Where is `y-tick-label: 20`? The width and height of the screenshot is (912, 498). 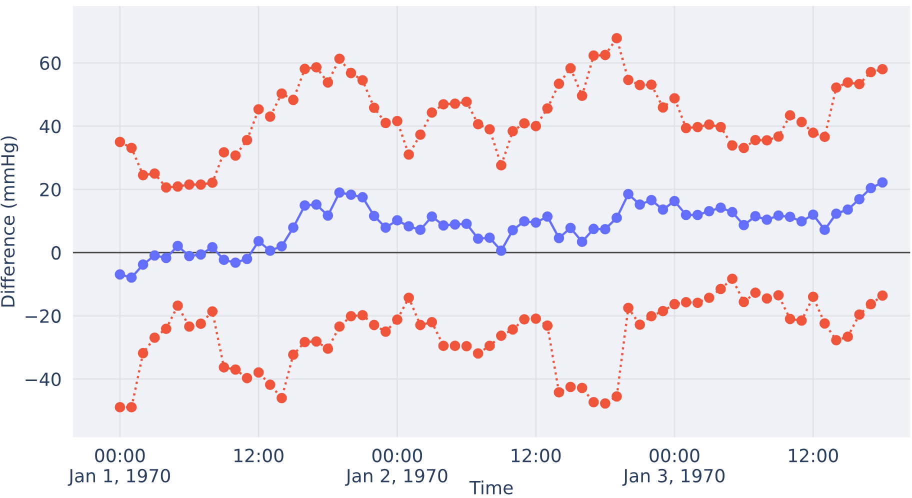 y-tick-label: 20 is located at coordinates (50, 189).